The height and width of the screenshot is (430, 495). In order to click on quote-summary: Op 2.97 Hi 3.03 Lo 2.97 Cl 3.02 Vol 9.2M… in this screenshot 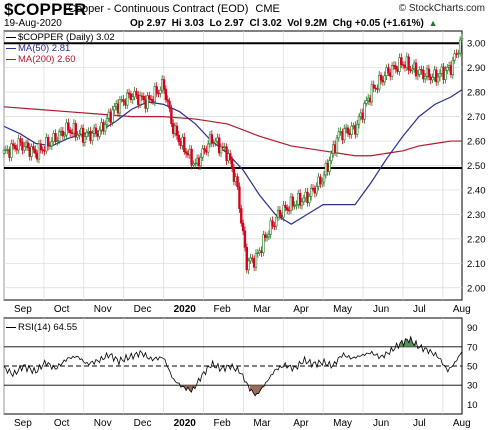, I will do `click(284, 23)`.